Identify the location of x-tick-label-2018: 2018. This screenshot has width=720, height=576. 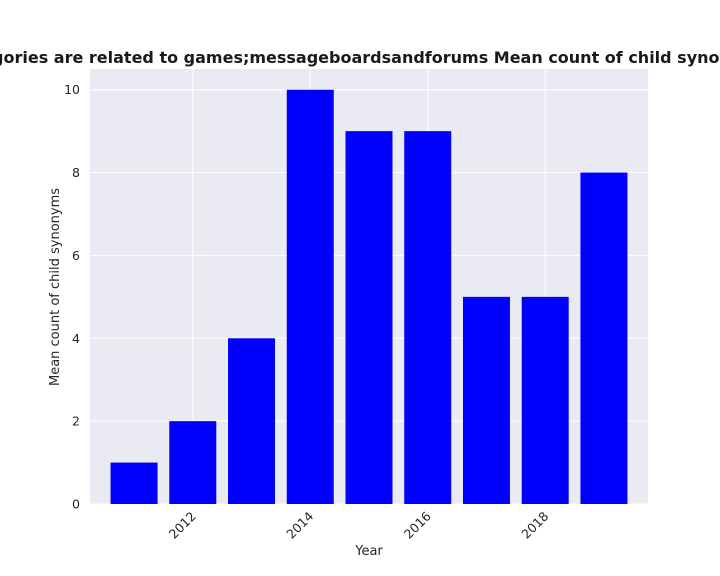
(534, 524).